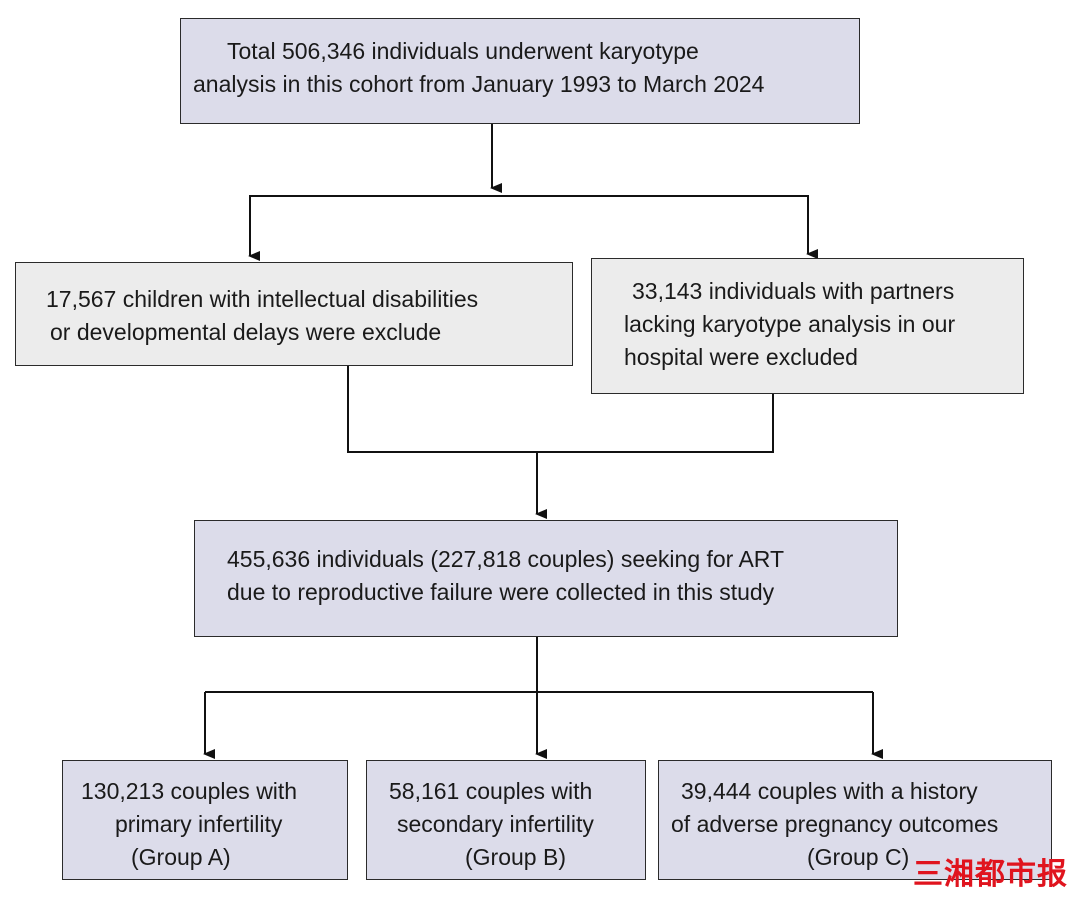 The height and width of the screenshot is (901, 1080). I want to click on newspaper-watermark: 三湘都市报, so click(990, 874).